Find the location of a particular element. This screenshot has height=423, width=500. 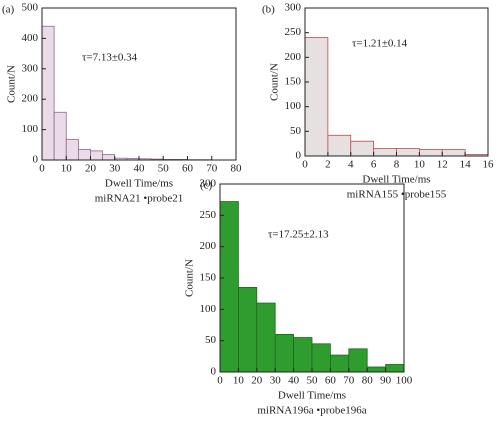

x-tick-label: 4 is located at coordinates (351, 165).